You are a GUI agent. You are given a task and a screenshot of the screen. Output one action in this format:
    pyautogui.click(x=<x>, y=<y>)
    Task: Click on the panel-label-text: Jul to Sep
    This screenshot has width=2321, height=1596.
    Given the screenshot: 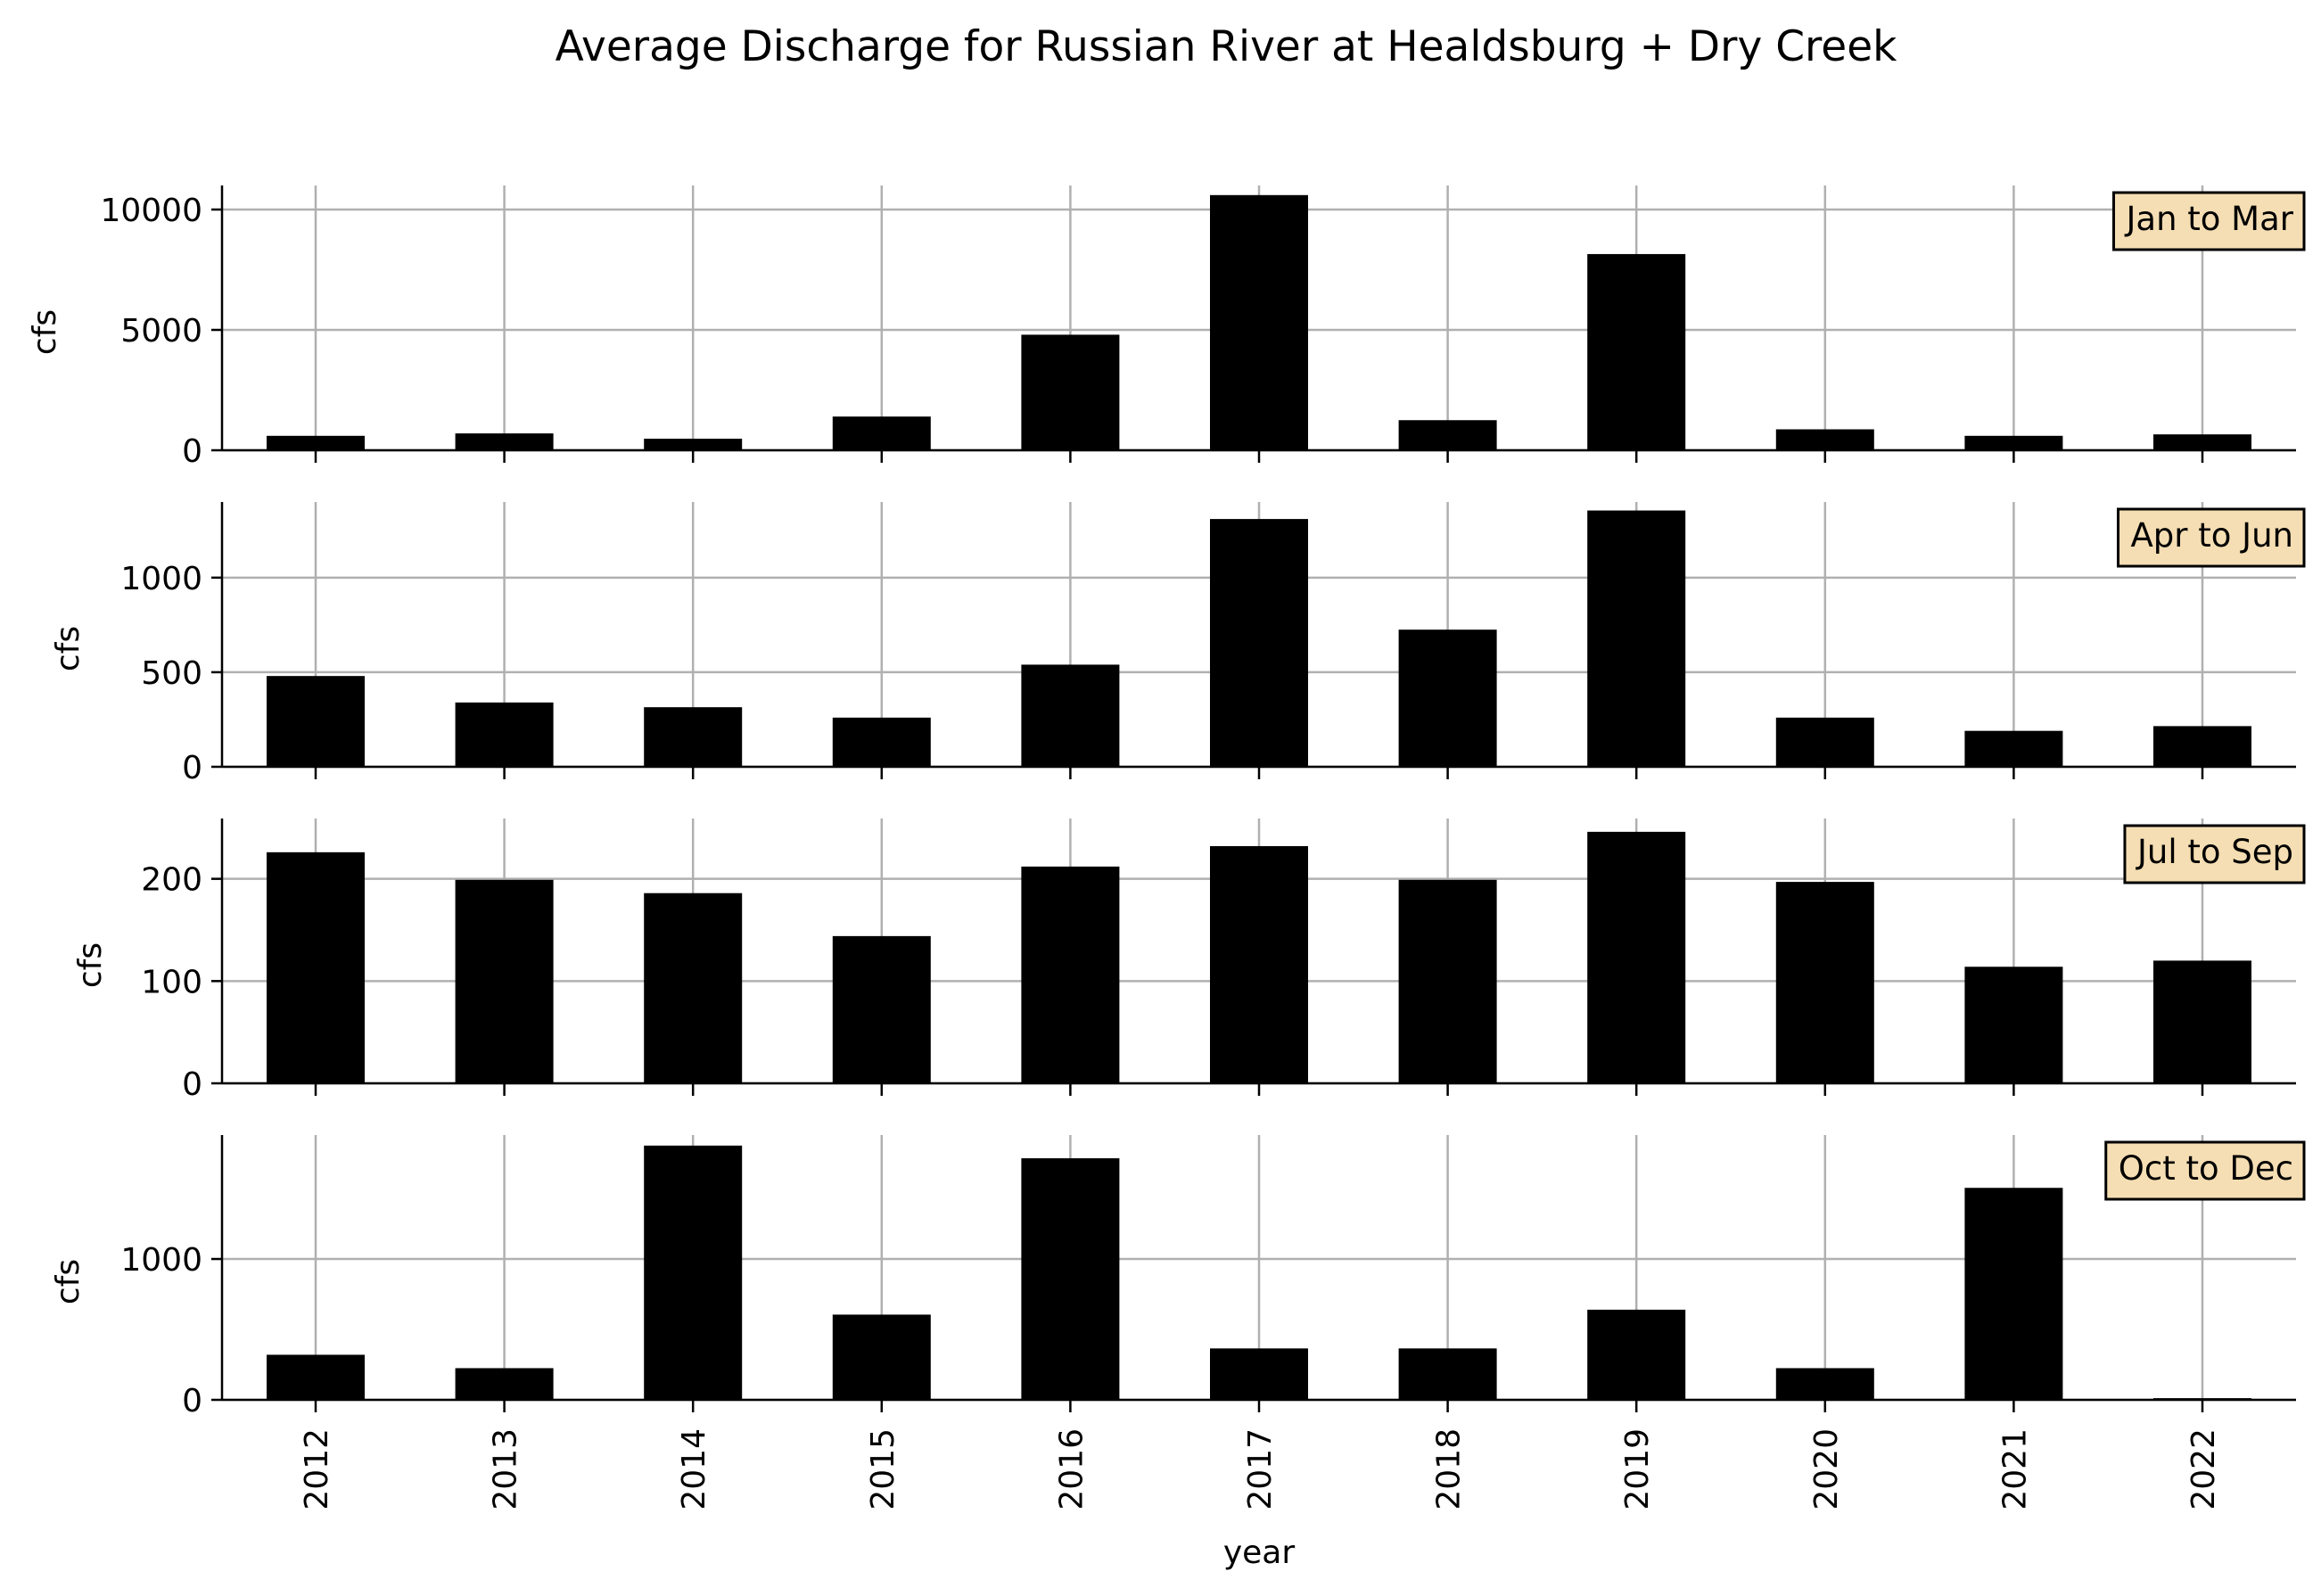 What is the action you would take?
    pyautogui.click(x=2214, y=852)
    